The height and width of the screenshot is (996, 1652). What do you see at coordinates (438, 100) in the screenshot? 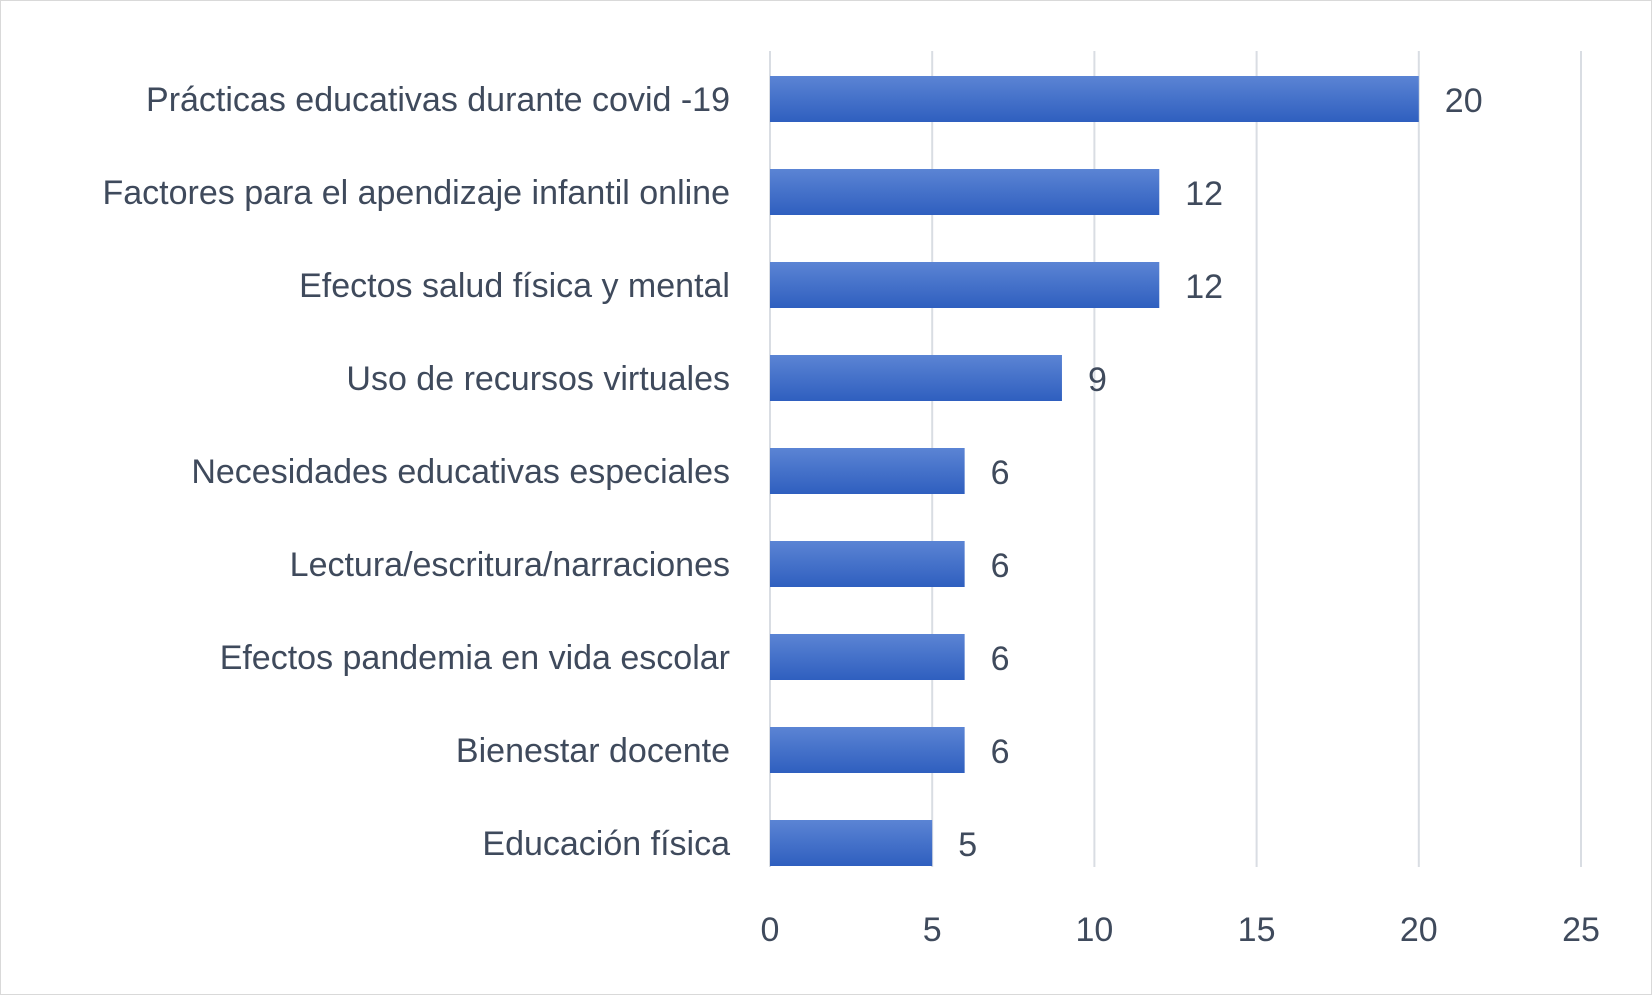
I see `category-label-1: Prácticas educativas durante covid -19` at bounding box center [438, 100].